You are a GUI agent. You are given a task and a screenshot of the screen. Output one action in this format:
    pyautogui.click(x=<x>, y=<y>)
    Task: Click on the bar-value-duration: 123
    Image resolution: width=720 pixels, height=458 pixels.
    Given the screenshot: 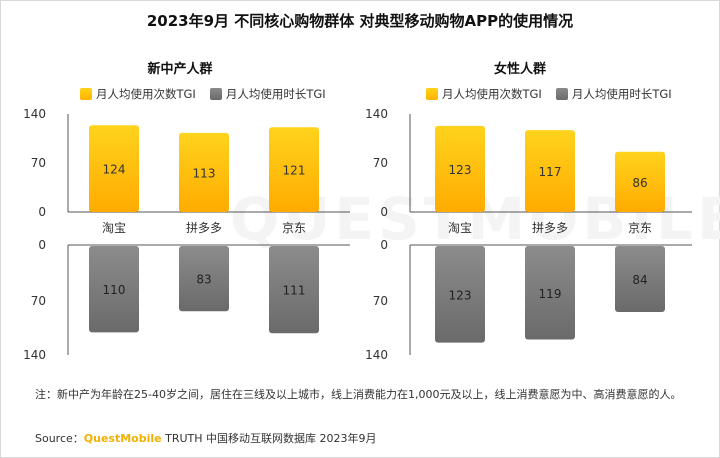 What is the action you would take?
    pyautogui.click(x=460, y=295)
    